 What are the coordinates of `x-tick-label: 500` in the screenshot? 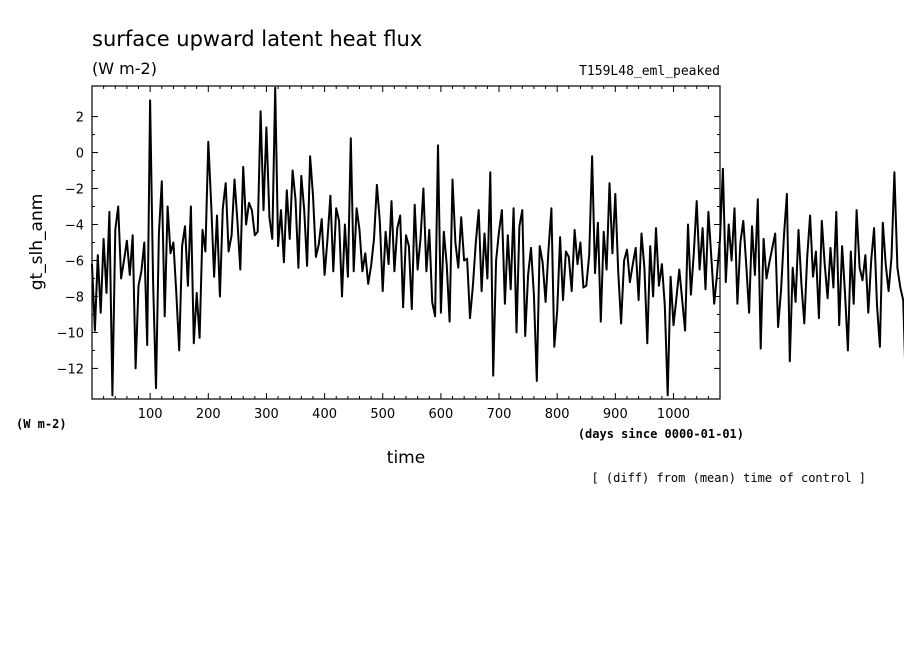 It's located at (382, 414).